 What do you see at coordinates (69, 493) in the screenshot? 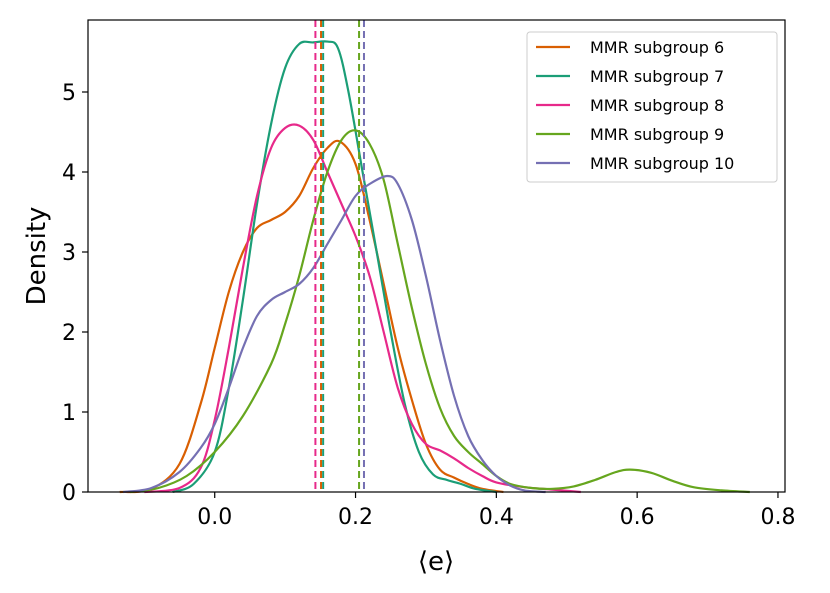
I see `y-tick-label: 0` at bounding box center [69, 493].